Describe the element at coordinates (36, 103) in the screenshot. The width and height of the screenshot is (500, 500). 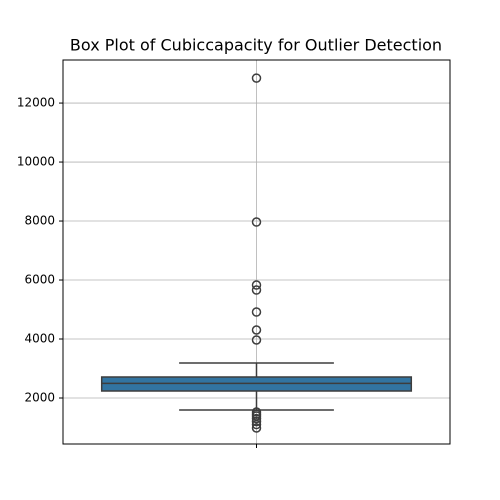
I see `y-tick-label: 12000` at that location.